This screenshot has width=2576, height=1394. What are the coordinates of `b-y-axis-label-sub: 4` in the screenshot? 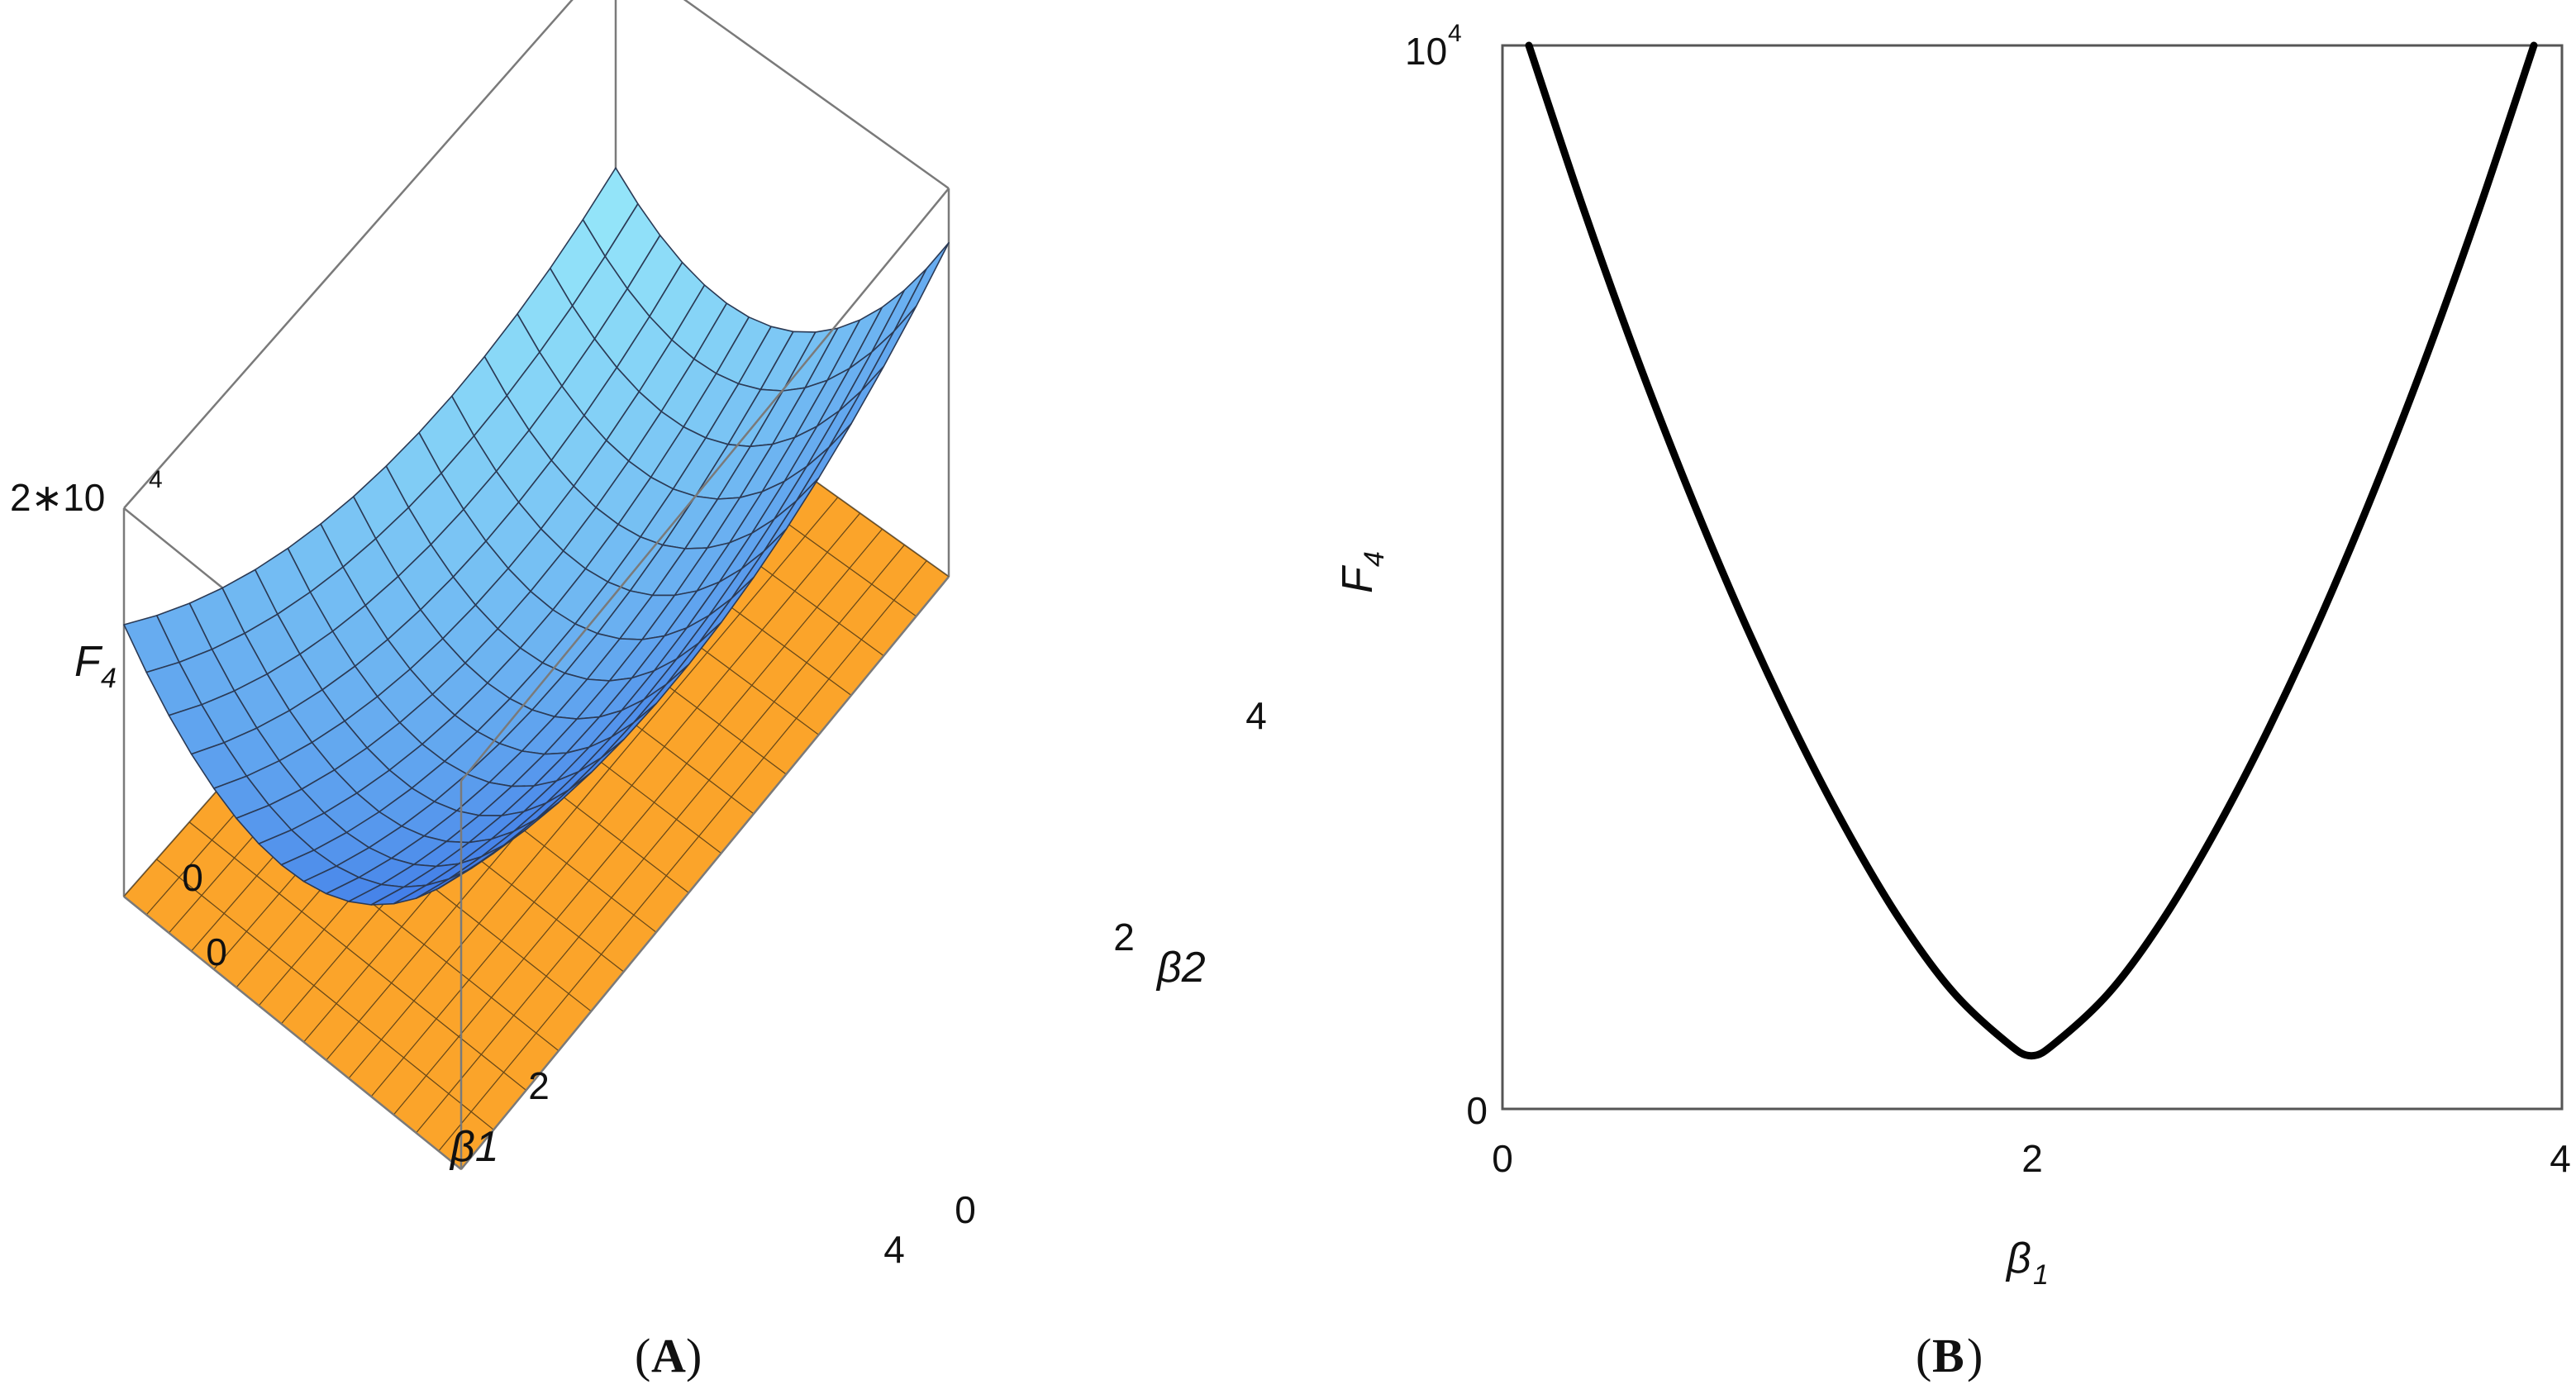 It's located at (1375, 559).